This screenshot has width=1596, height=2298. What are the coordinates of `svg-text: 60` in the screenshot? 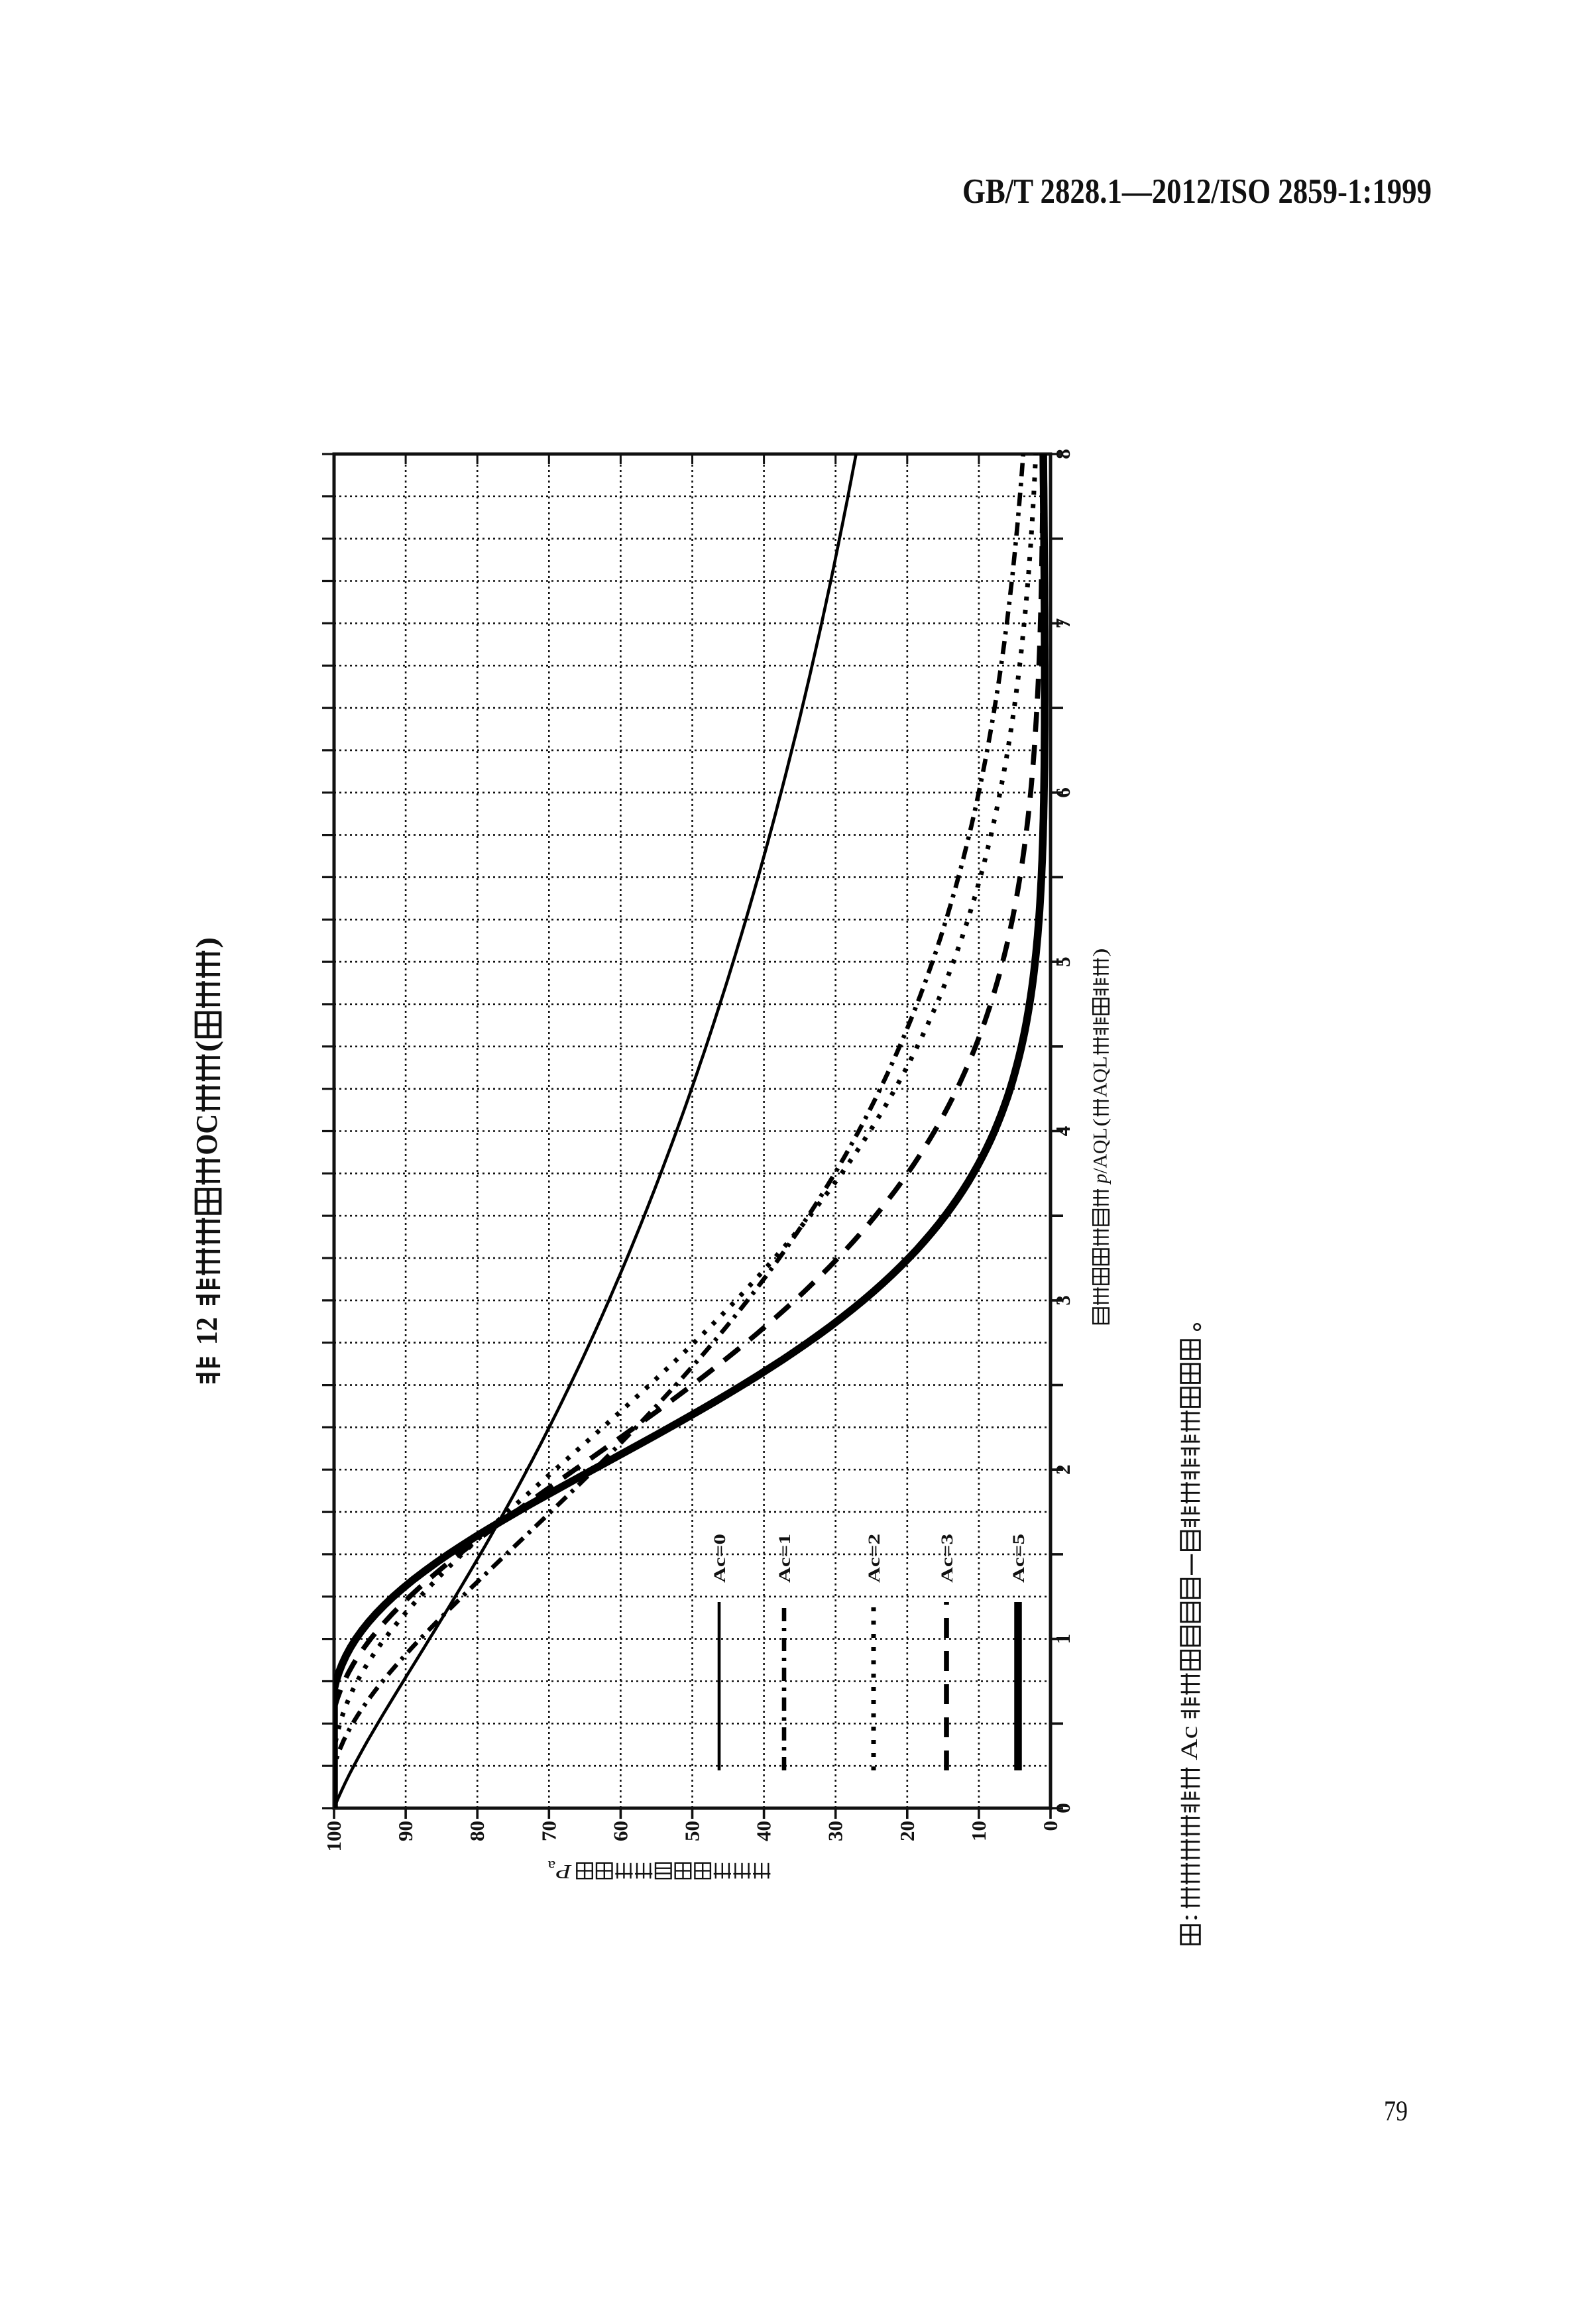 It's located at (620, 1831).